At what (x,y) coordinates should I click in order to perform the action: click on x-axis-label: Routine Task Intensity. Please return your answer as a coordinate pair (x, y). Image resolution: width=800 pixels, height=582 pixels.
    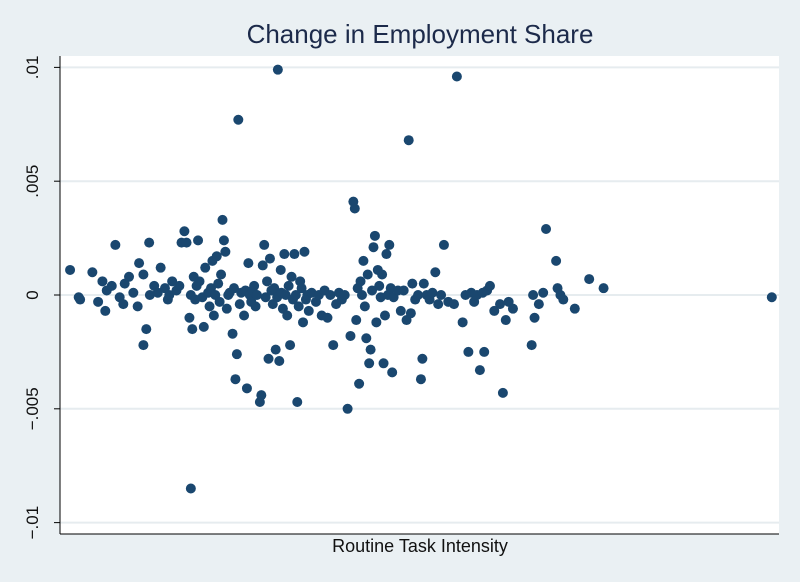
    Looking at the image, I should click on (420, 546).